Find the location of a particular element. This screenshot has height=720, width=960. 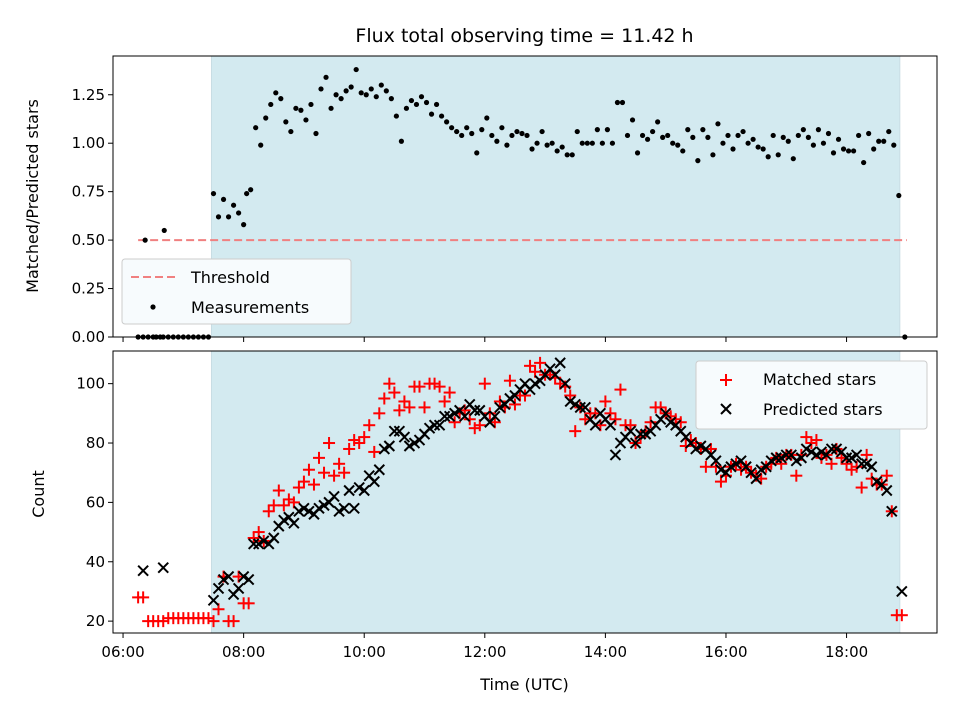

y-tick-label: 60 is located at coordinates (95, 502).